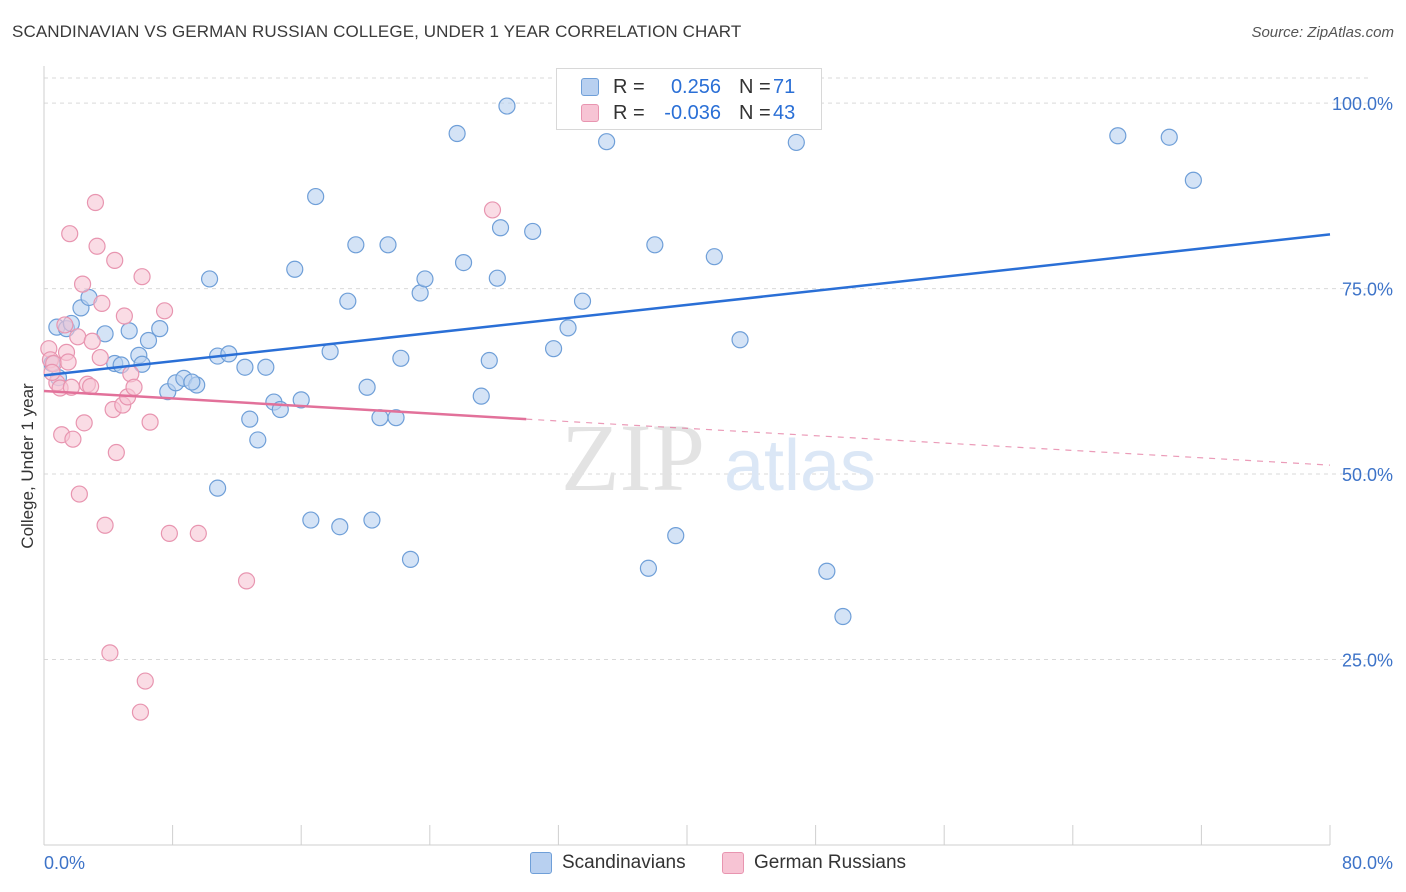  Describe the element at coordinates (1362, 104) in the screenshot. I see `y-tick-label: 100.0%` at that location.